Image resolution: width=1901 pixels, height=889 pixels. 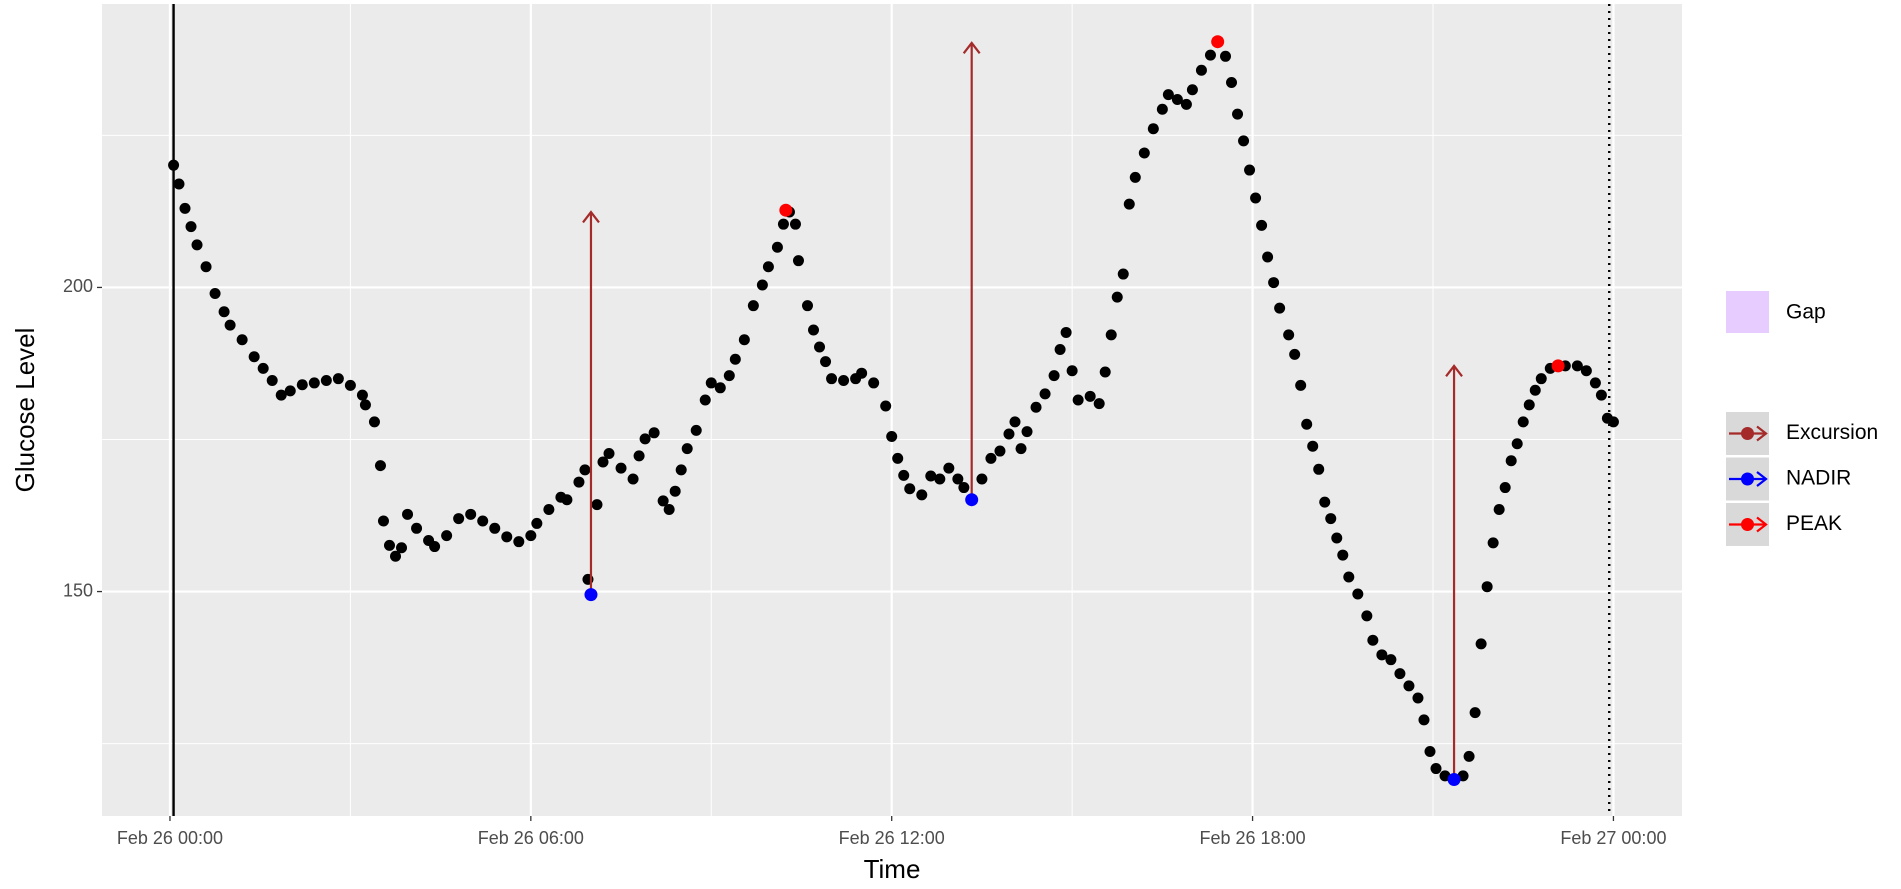 What do you see at coordinates (531, 838) in the screenshot?
I see `x-tick-label: Feb 26 06:00` at bounding box center [531, 838].